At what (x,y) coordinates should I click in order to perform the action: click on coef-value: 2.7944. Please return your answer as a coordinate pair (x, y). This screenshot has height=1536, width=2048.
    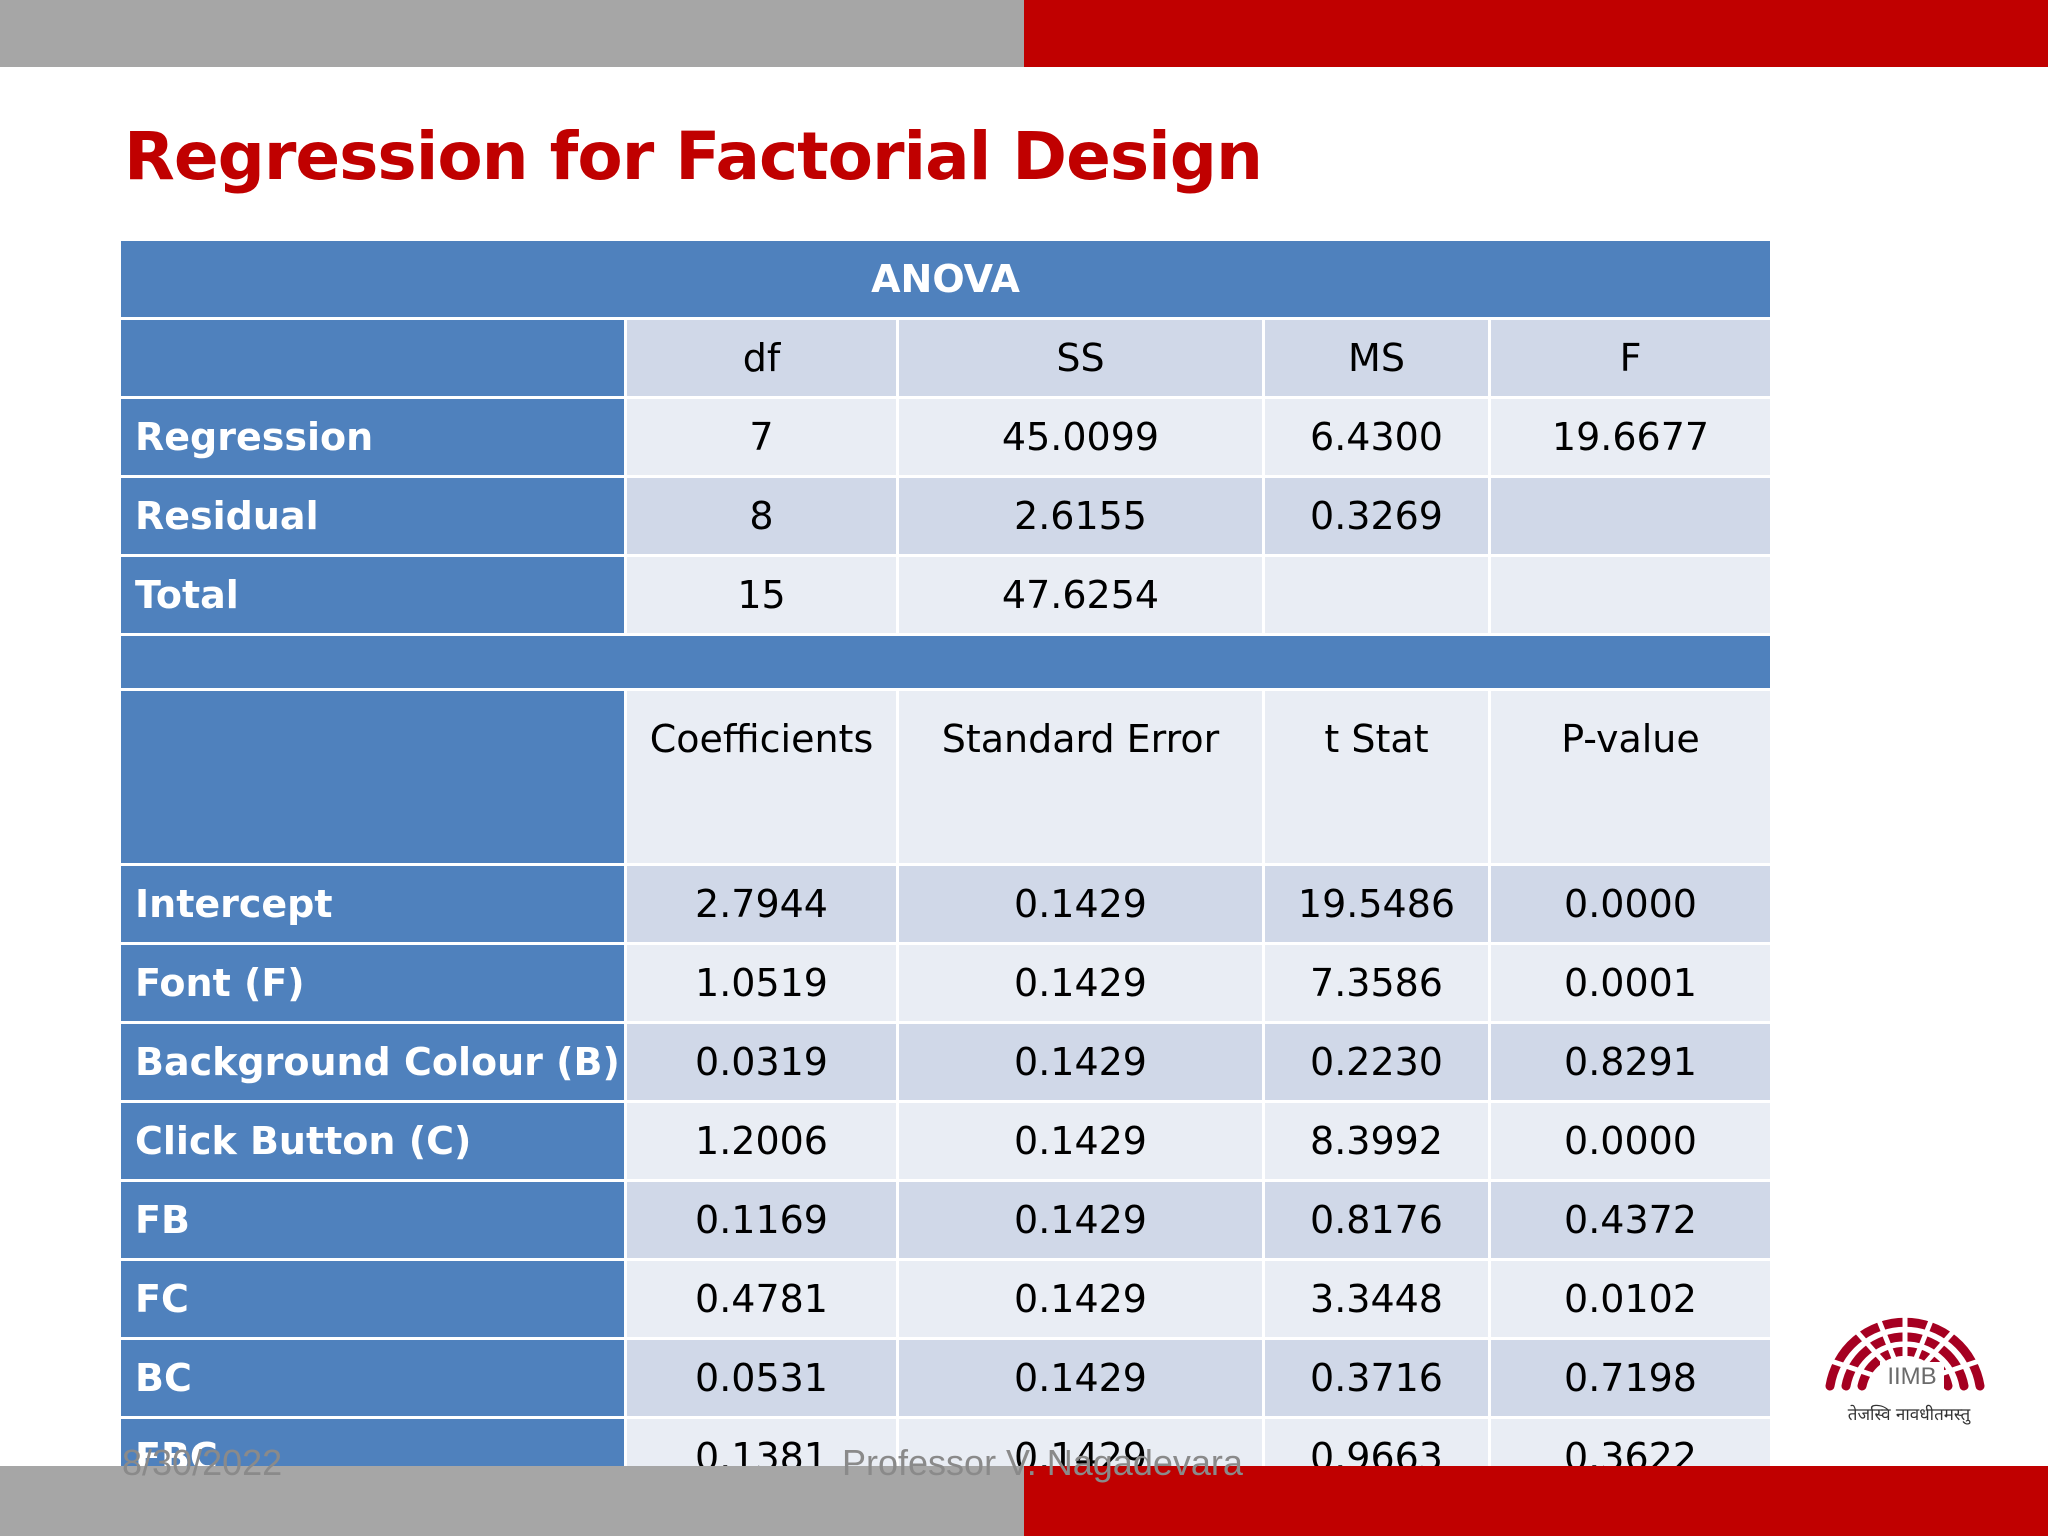
    Looking at the image, I should click on (761, 904).